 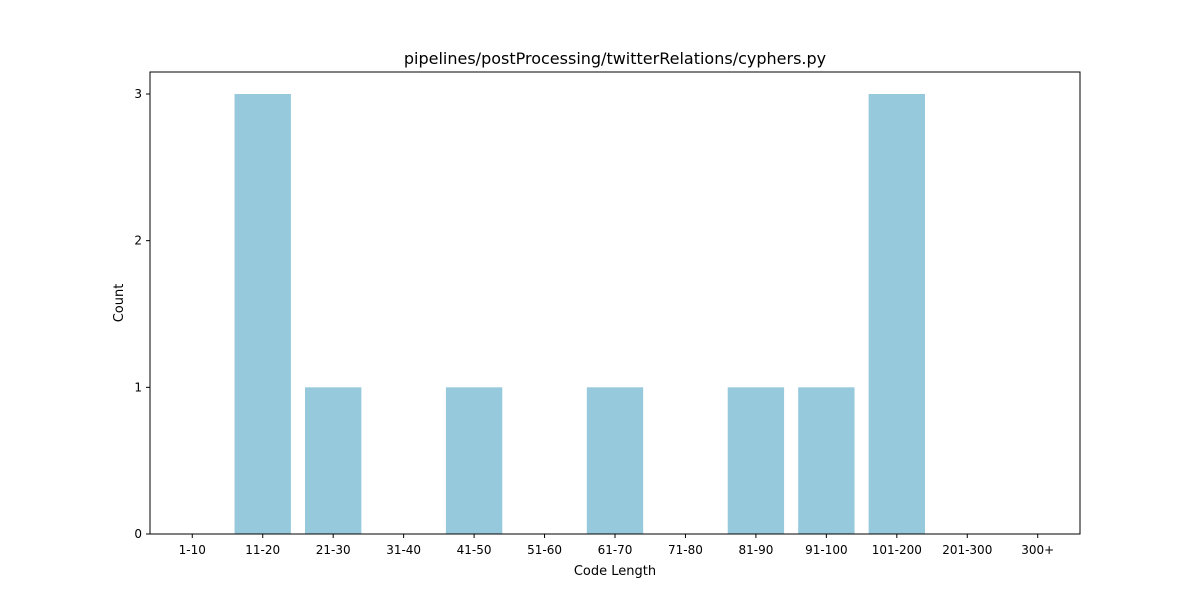 I want to click on x-tick-label: 201-300, so click(x=967, y=550).